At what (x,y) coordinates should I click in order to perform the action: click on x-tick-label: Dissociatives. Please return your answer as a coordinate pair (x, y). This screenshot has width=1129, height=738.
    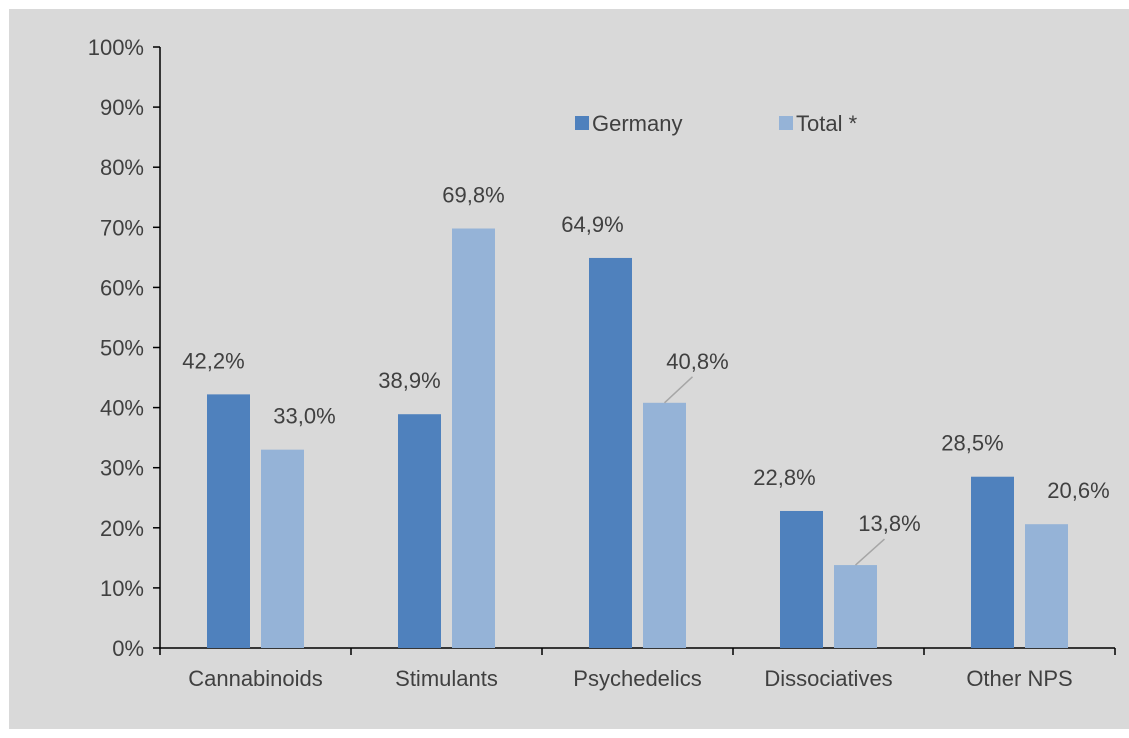
    Looking at the image, I should click on (828, 678).